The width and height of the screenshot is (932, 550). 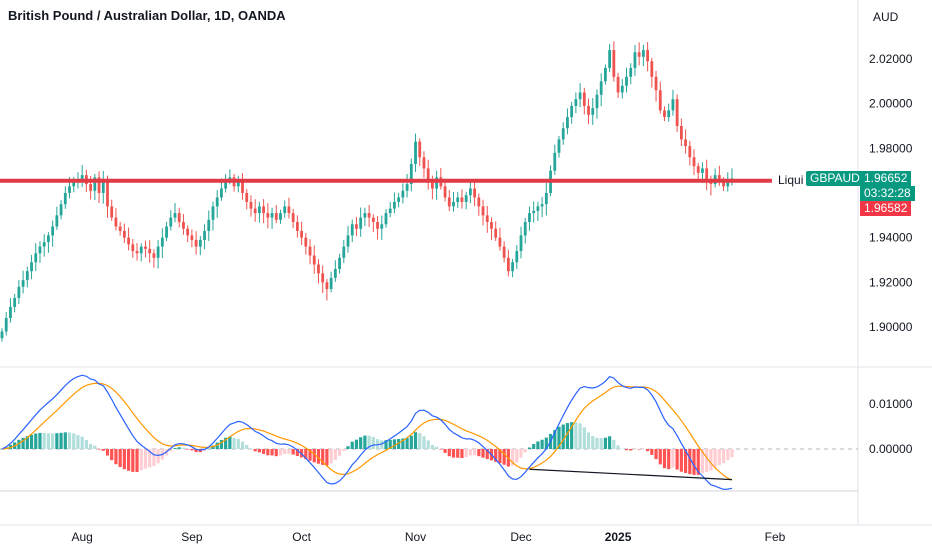 What do you see at coordinates (891, 327) in the screenshot?
I see `price-tick-label: 1.90000` at bounding box center [891, 327].